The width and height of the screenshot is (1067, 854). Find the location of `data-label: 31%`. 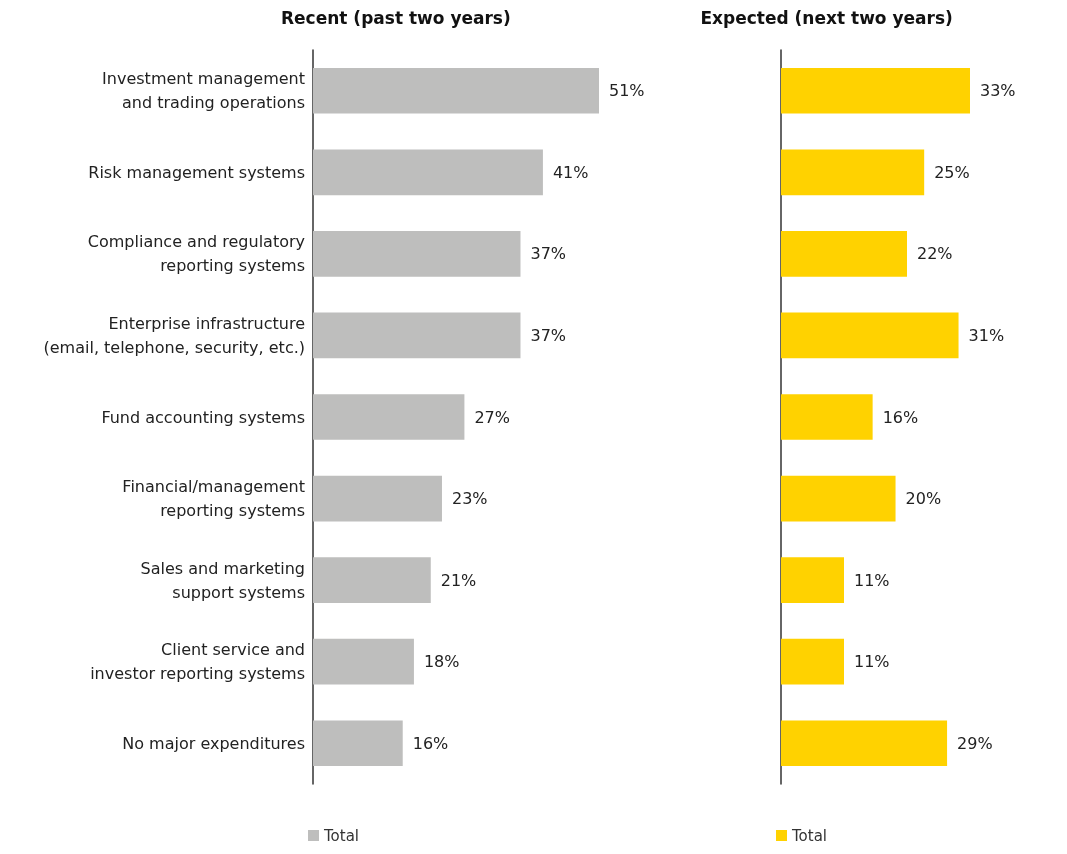

data-label: 31% is located at coordinates (986, 335).